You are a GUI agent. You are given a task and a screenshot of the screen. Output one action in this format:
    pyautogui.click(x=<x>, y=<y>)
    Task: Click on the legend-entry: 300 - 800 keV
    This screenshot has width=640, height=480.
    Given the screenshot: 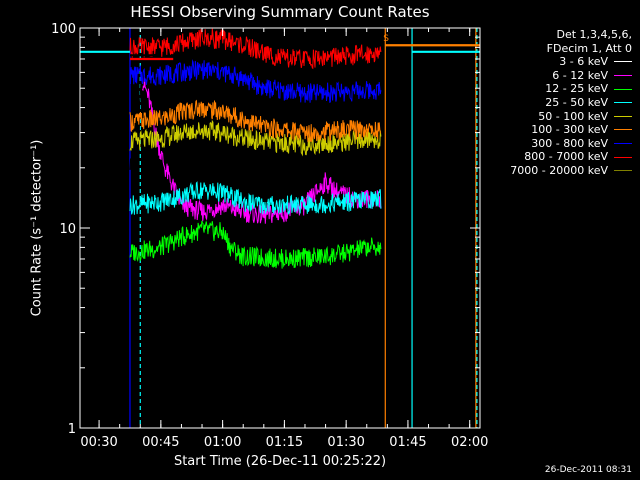 What is the action you would take?
    pyautogui.click(x=571, y=144)
    